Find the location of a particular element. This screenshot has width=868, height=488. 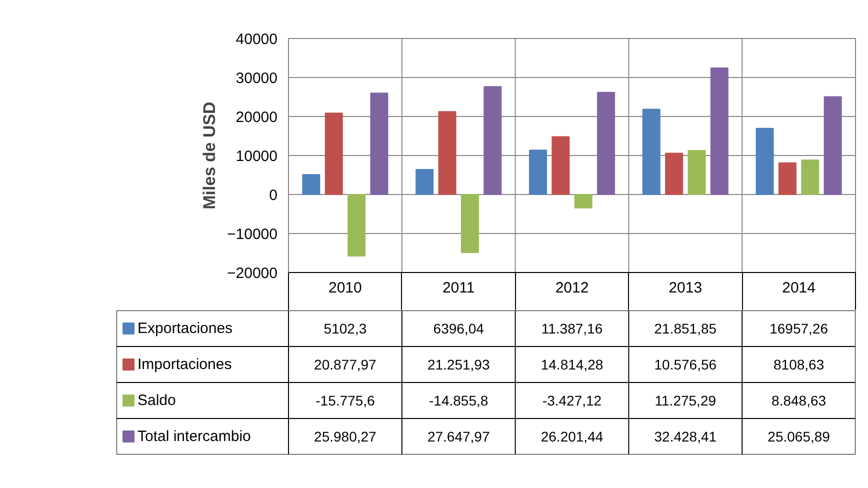

legend-label: Importaciones is located at coordinates (185, 364).